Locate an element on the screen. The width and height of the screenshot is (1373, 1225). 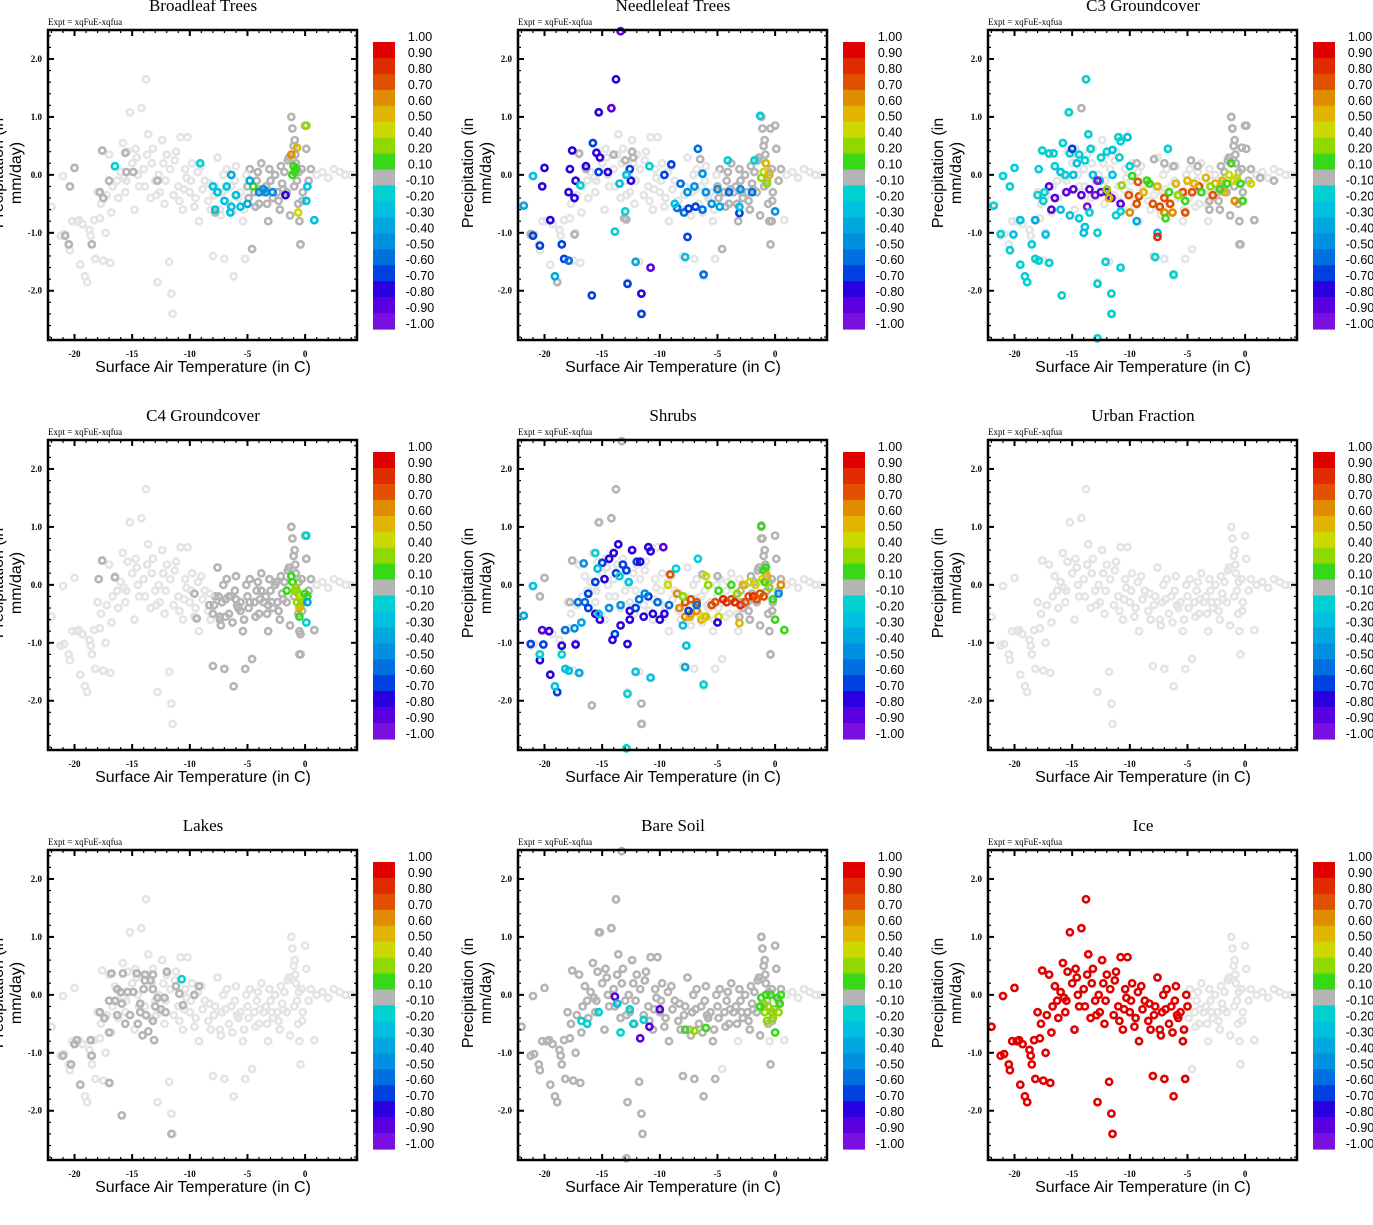
colorbar-label: -0.70 is located at coordinates (1359, 1096).